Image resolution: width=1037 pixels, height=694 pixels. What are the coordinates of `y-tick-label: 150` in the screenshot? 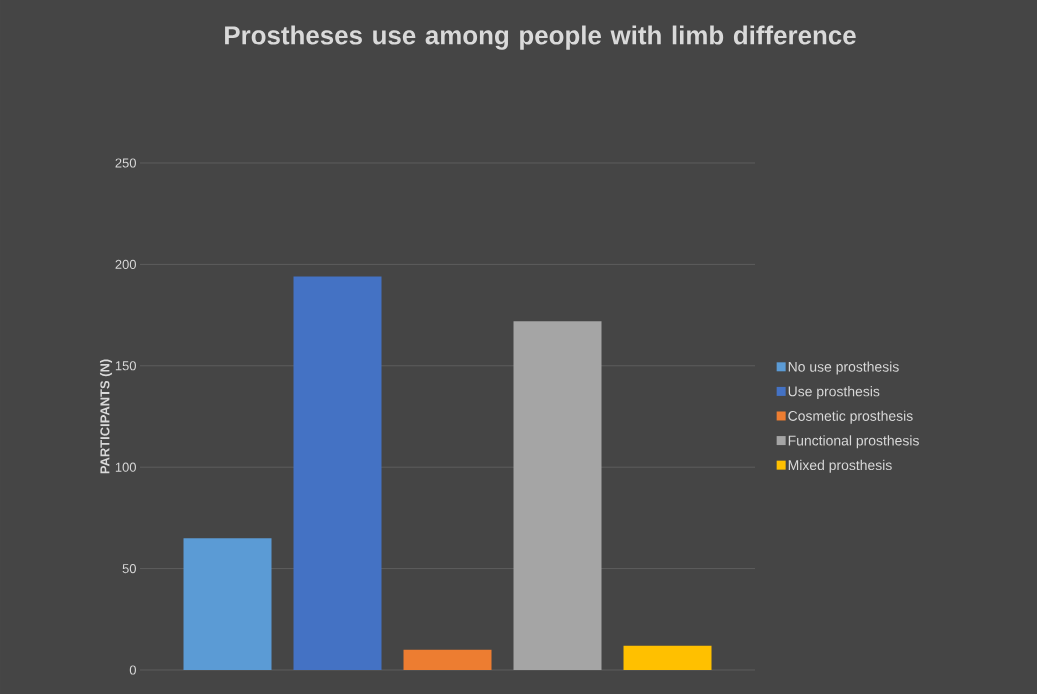 It's located at (125, 366).